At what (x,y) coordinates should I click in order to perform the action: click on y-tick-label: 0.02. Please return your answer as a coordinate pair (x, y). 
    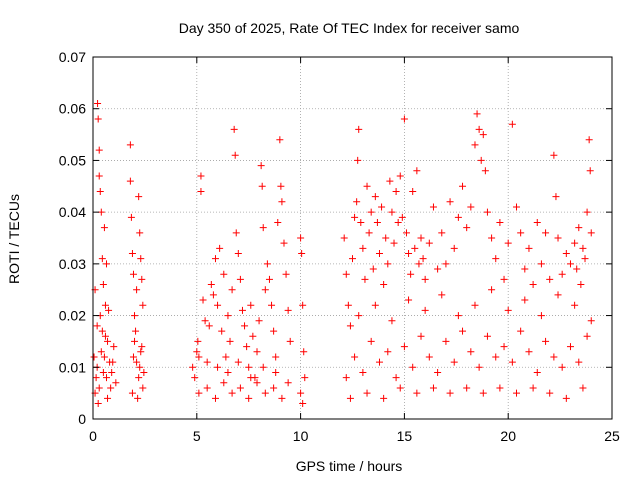
    Looking at the image, I should click on (72, 316).